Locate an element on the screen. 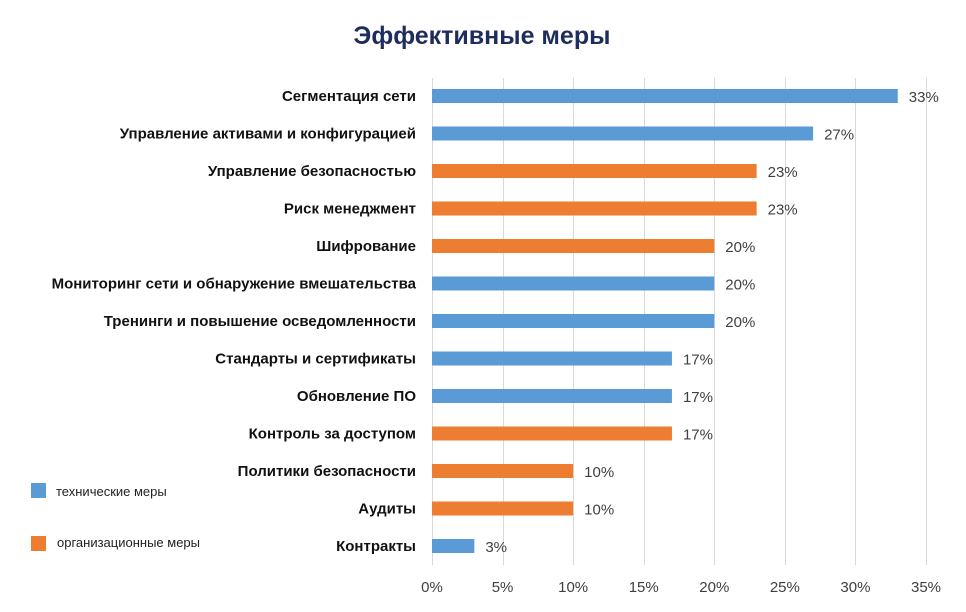 The image size is (966, 612). category-label: Контракты is located at coordinates (376, 546).